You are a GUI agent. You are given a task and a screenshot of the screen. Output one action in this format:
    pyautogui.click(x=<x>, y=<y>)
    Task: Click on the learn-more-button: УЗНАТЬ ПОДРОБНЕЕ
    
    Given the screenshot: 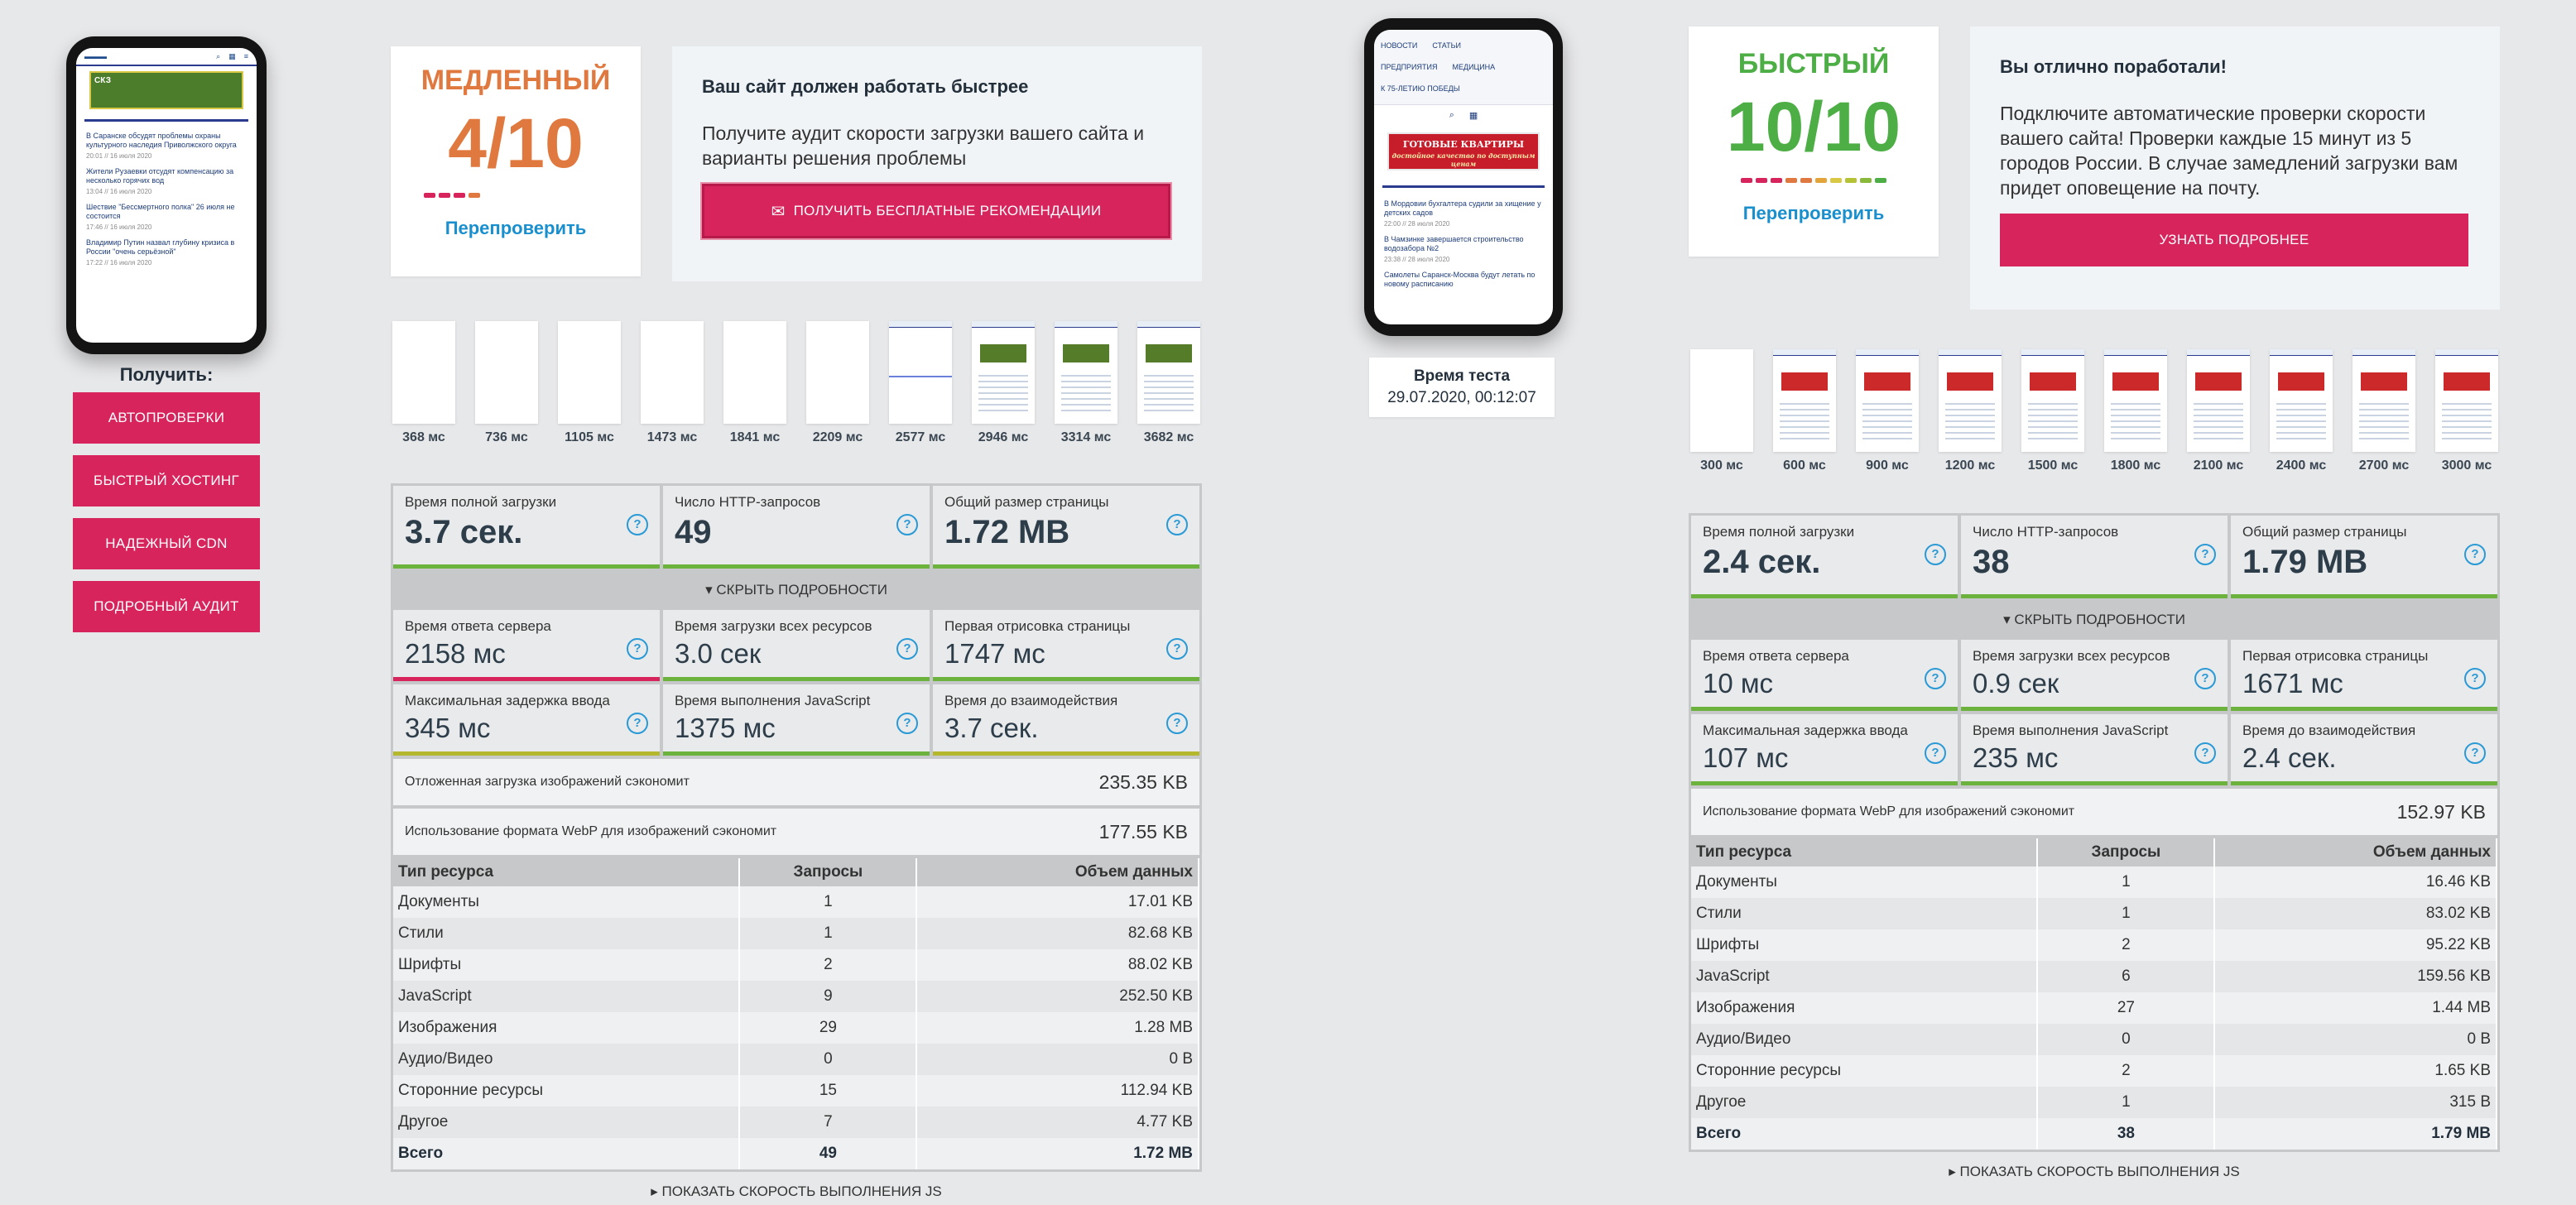 What is the action you would take?
    pyautogui.click(x=2234, y=240)
    